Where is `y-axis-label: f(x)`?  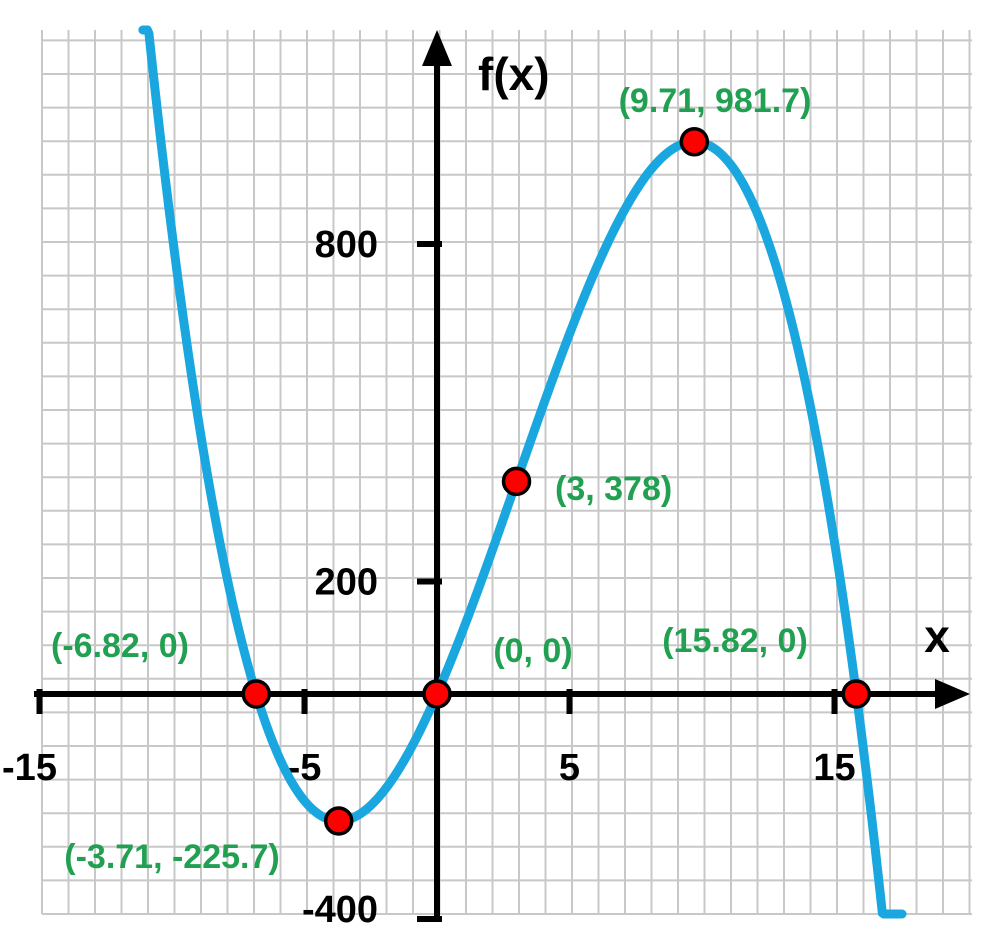
y-axis-label: f(x) is located at coordinates (514, 74).